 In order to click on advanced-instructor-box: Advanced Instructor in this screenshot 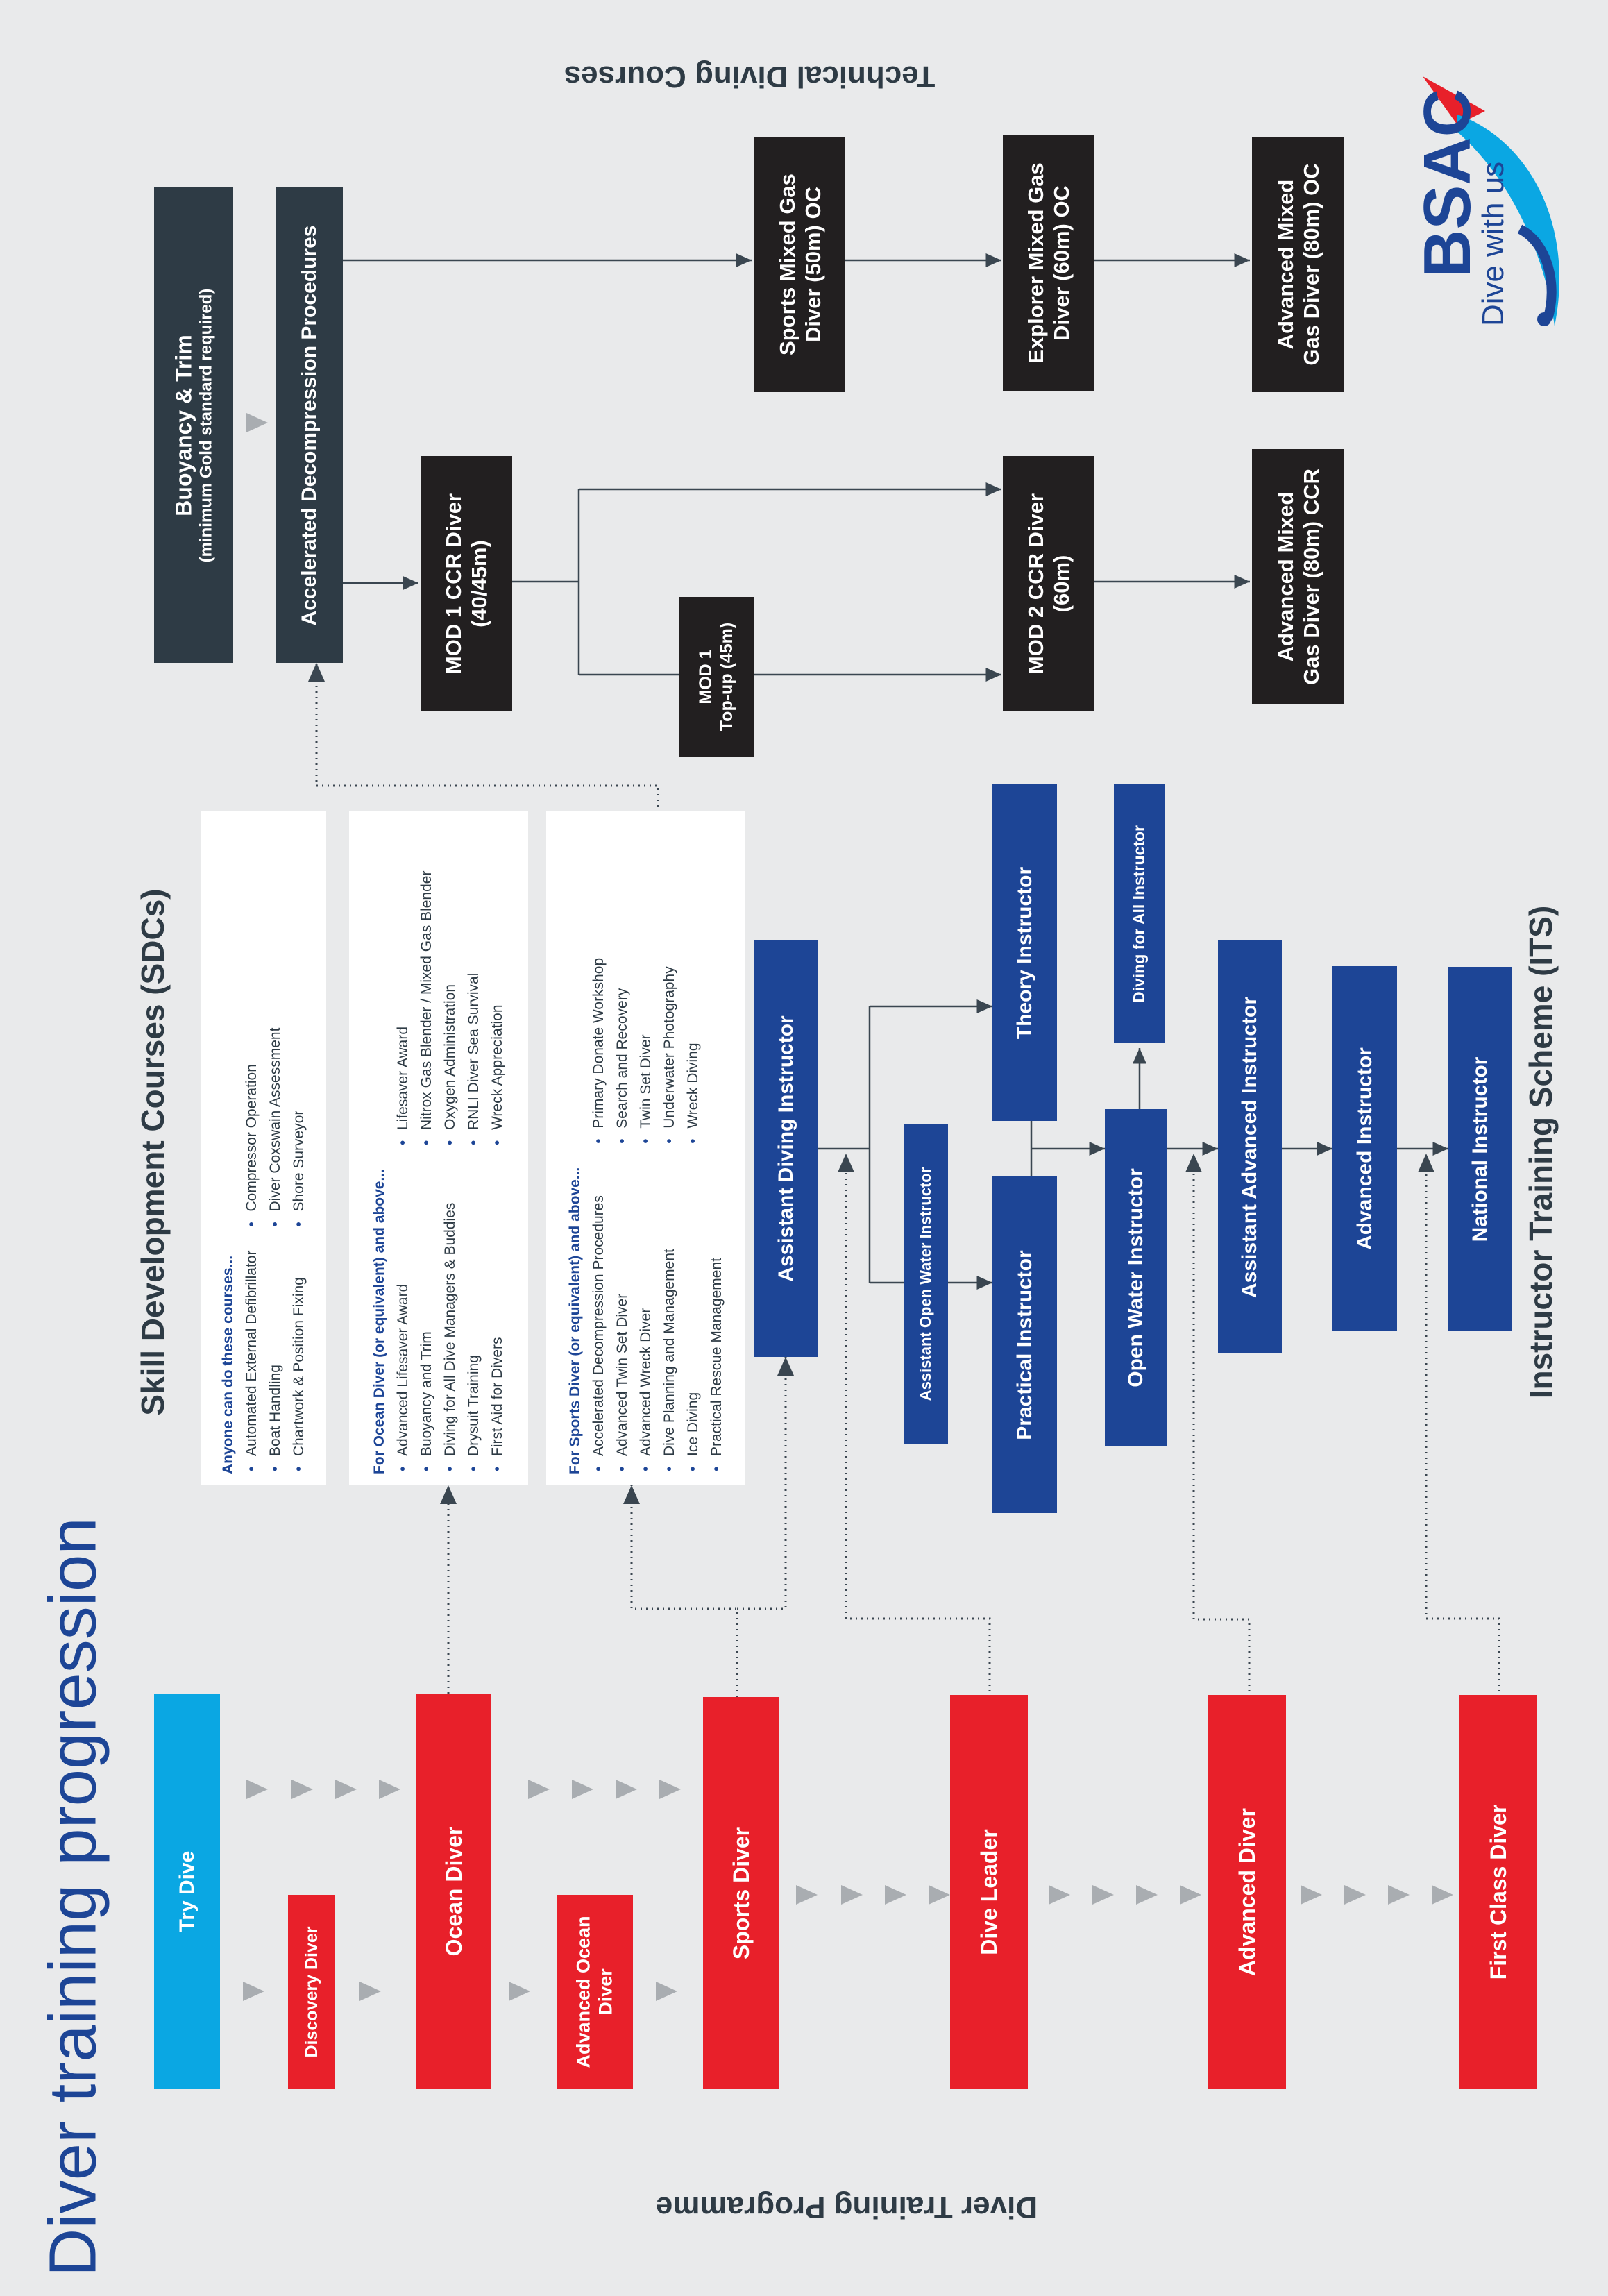, I will do `click(1364, 1148)`.